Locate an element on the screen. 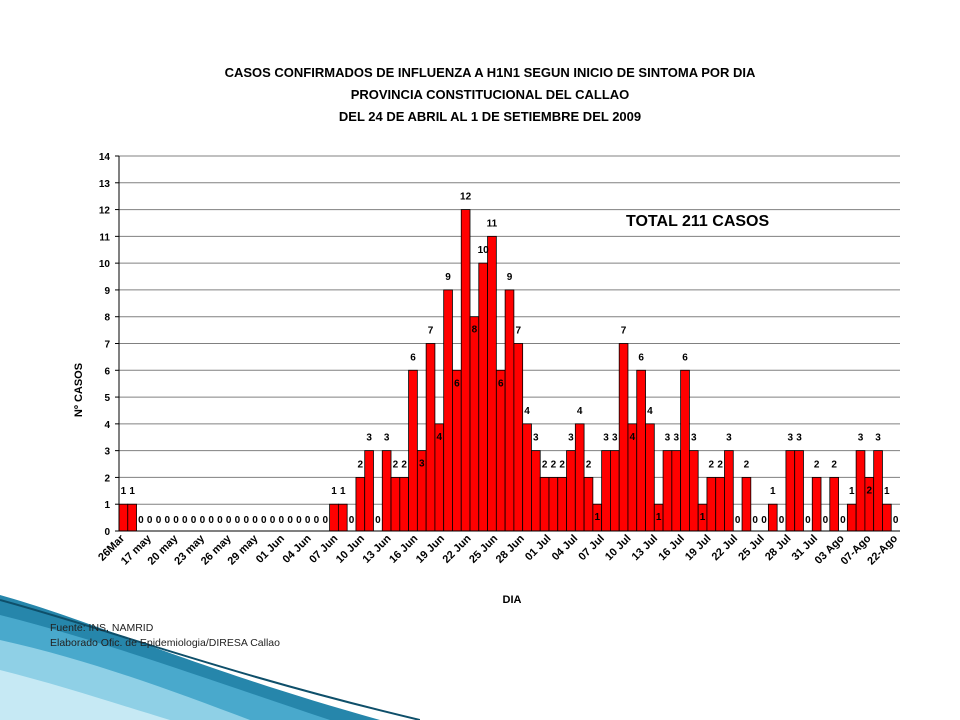 This screenshot has height=720, width=960. source-line: Fuente: INS, NAMRID is located at coordinates (102, 628).